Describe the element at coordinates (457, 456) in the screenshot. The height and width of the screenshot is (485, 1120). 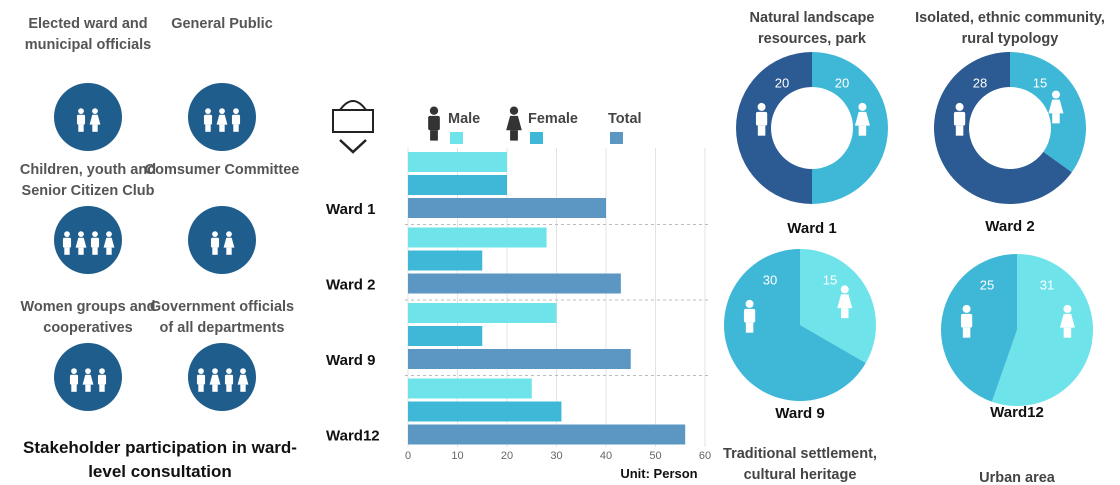
I see `x-tick-label: 10` at that location.